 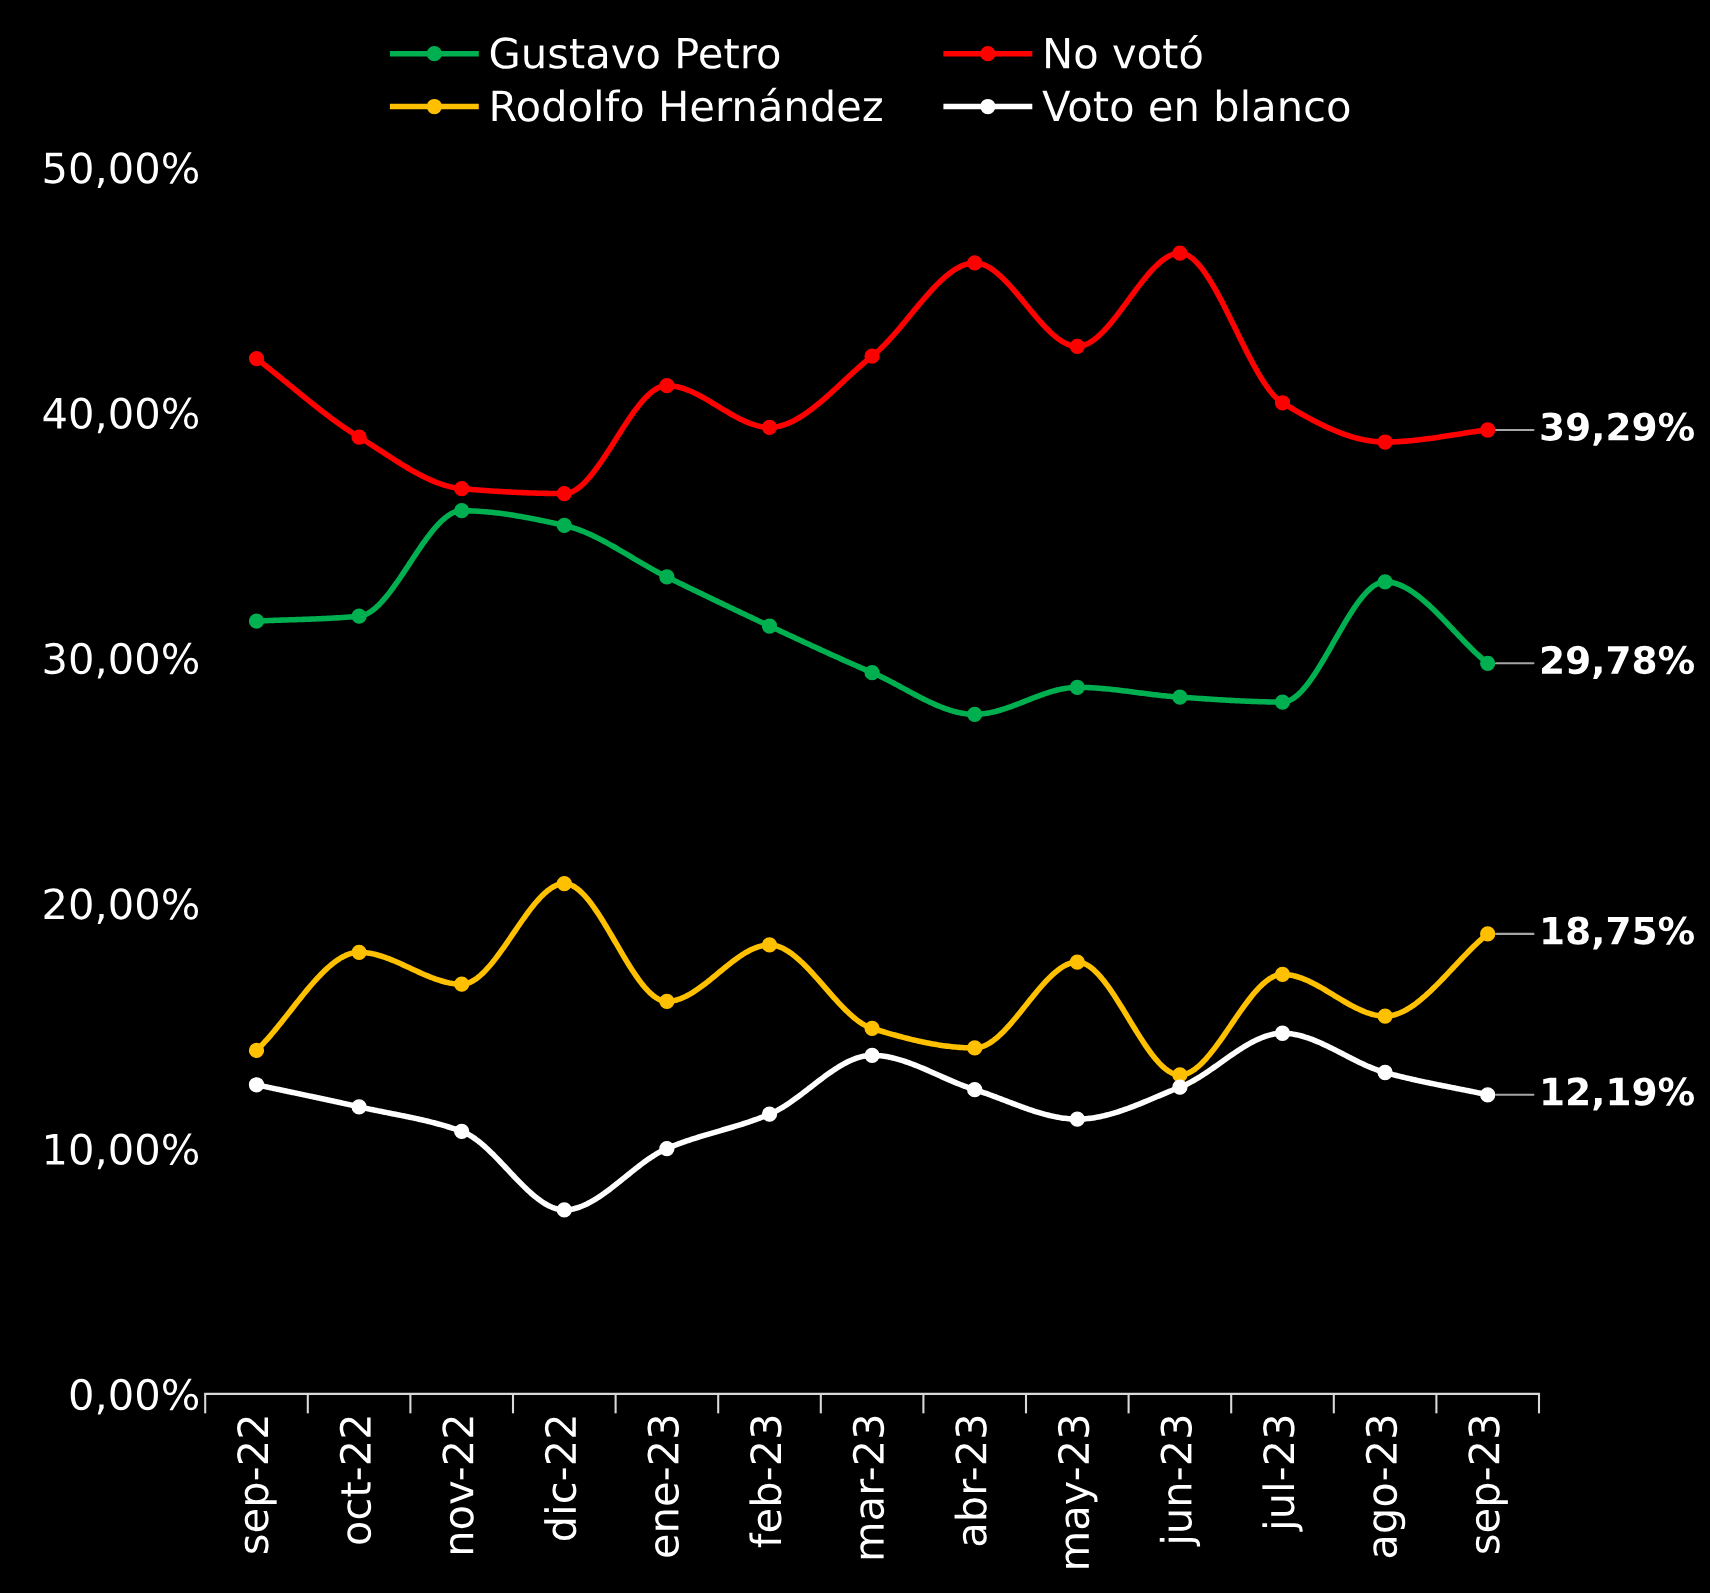 What do you see at coordinates (1077, 1492) in the screenshot?
I see `x-tick-label: may-23` at bounding box center [1077, 1492].